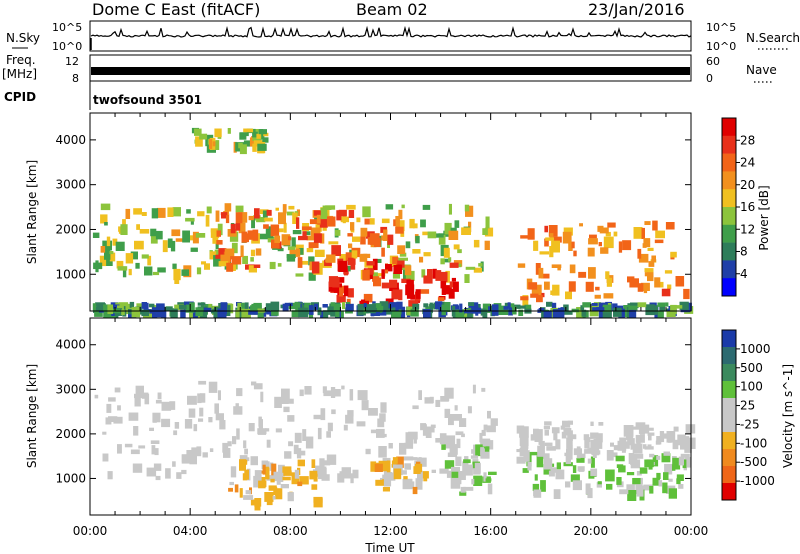 The width and height of the screenshot is (800, 554). What do you see at coordinates (70, 185) in the screenshot?
I see `power-y-tick-label: 3000` at bounding box center [70, 185].